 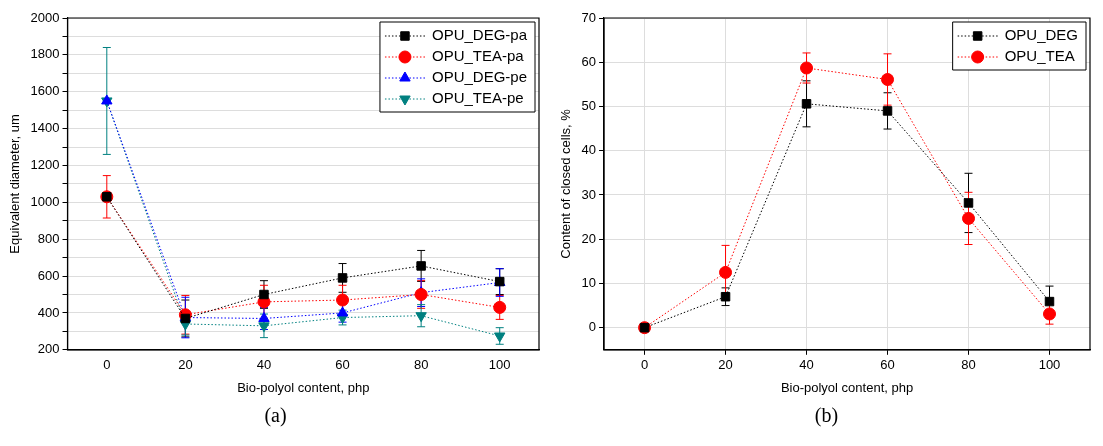 I want to click on y-axis-title: Content of closed cells, %, so click(x=566, y=183).